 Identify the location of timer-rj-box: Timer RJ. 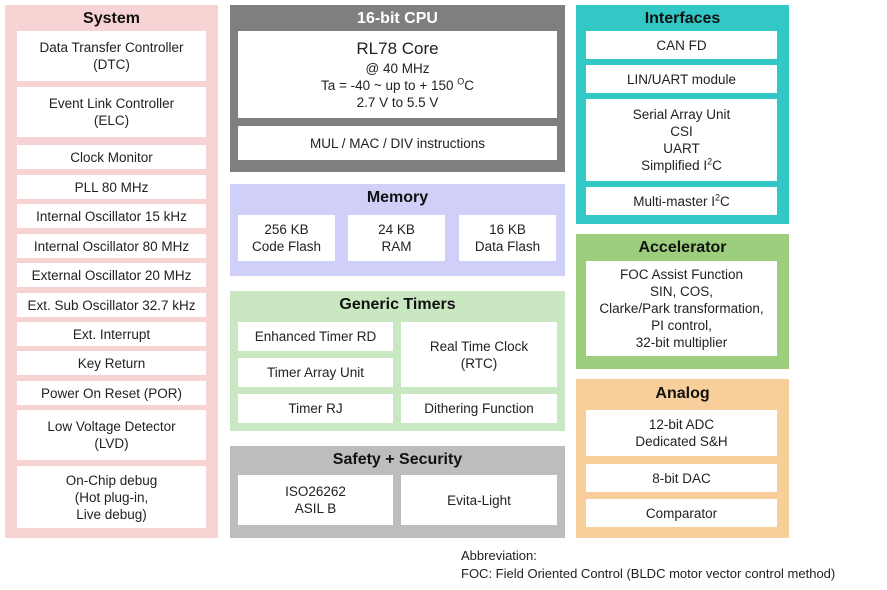
(315, 408).